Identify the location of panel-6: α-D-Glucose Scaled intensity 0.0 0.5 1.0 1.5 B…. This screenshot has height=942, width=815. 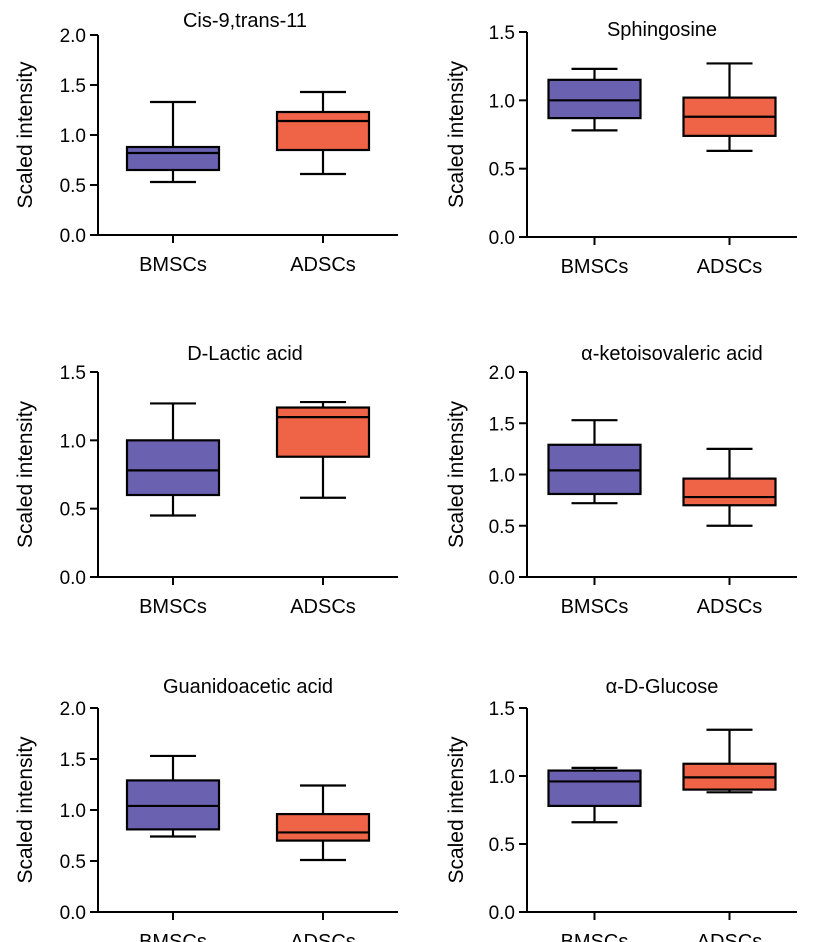
(621, 809).